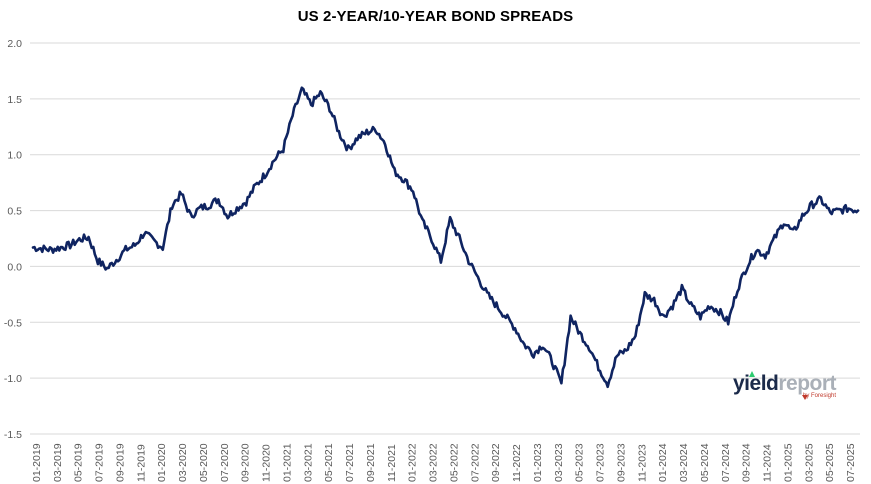 The height and width of the screenshot is (484, 871). Describe the element at coordinates (350, 462) in the screenshot. I see `x-tick-label: 07-2021` at that location.